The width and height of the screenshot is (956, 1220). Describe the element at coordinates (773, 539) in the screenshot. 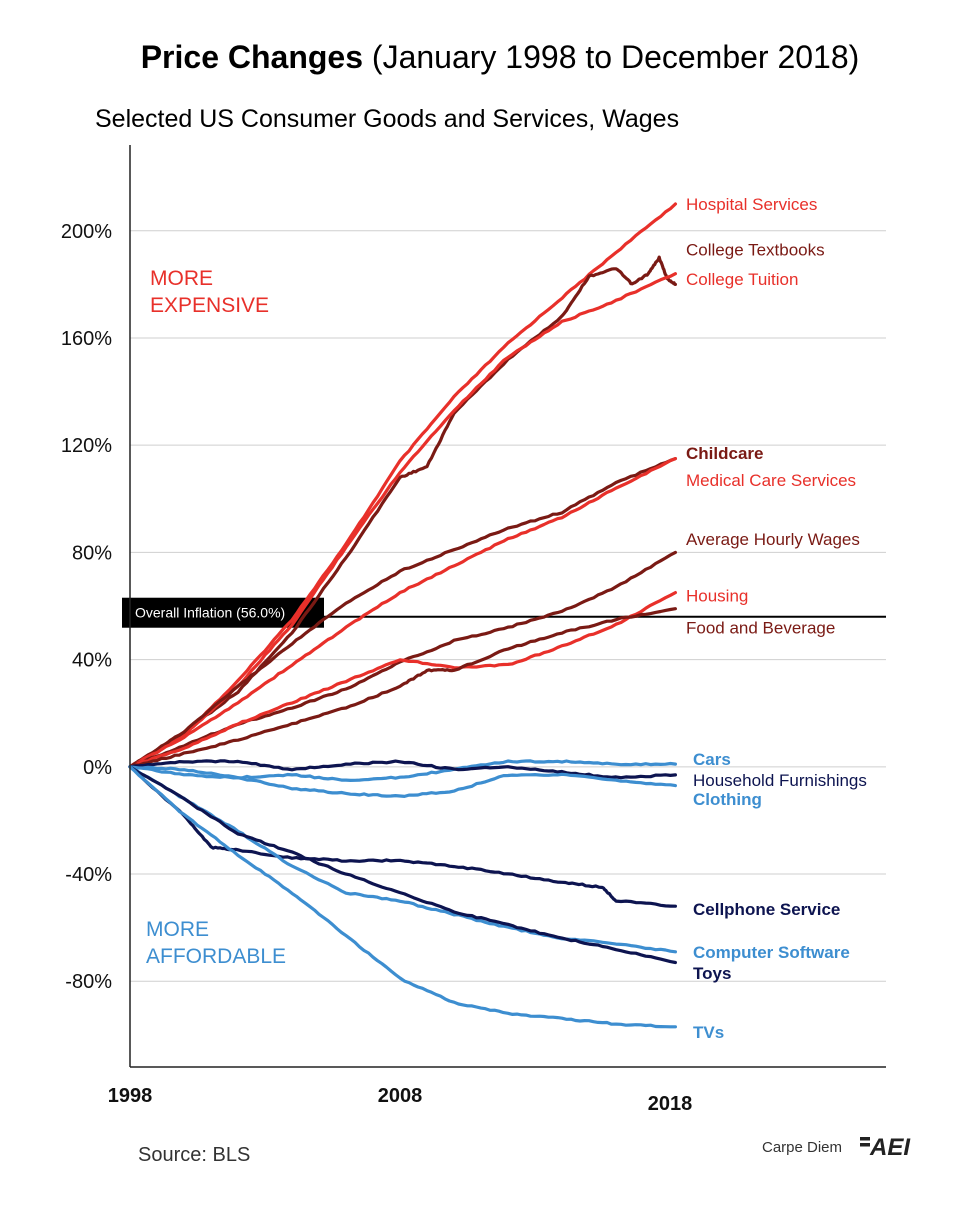

I see `series-label-average-hourly-wages: Average Hourly Wages` at that location.